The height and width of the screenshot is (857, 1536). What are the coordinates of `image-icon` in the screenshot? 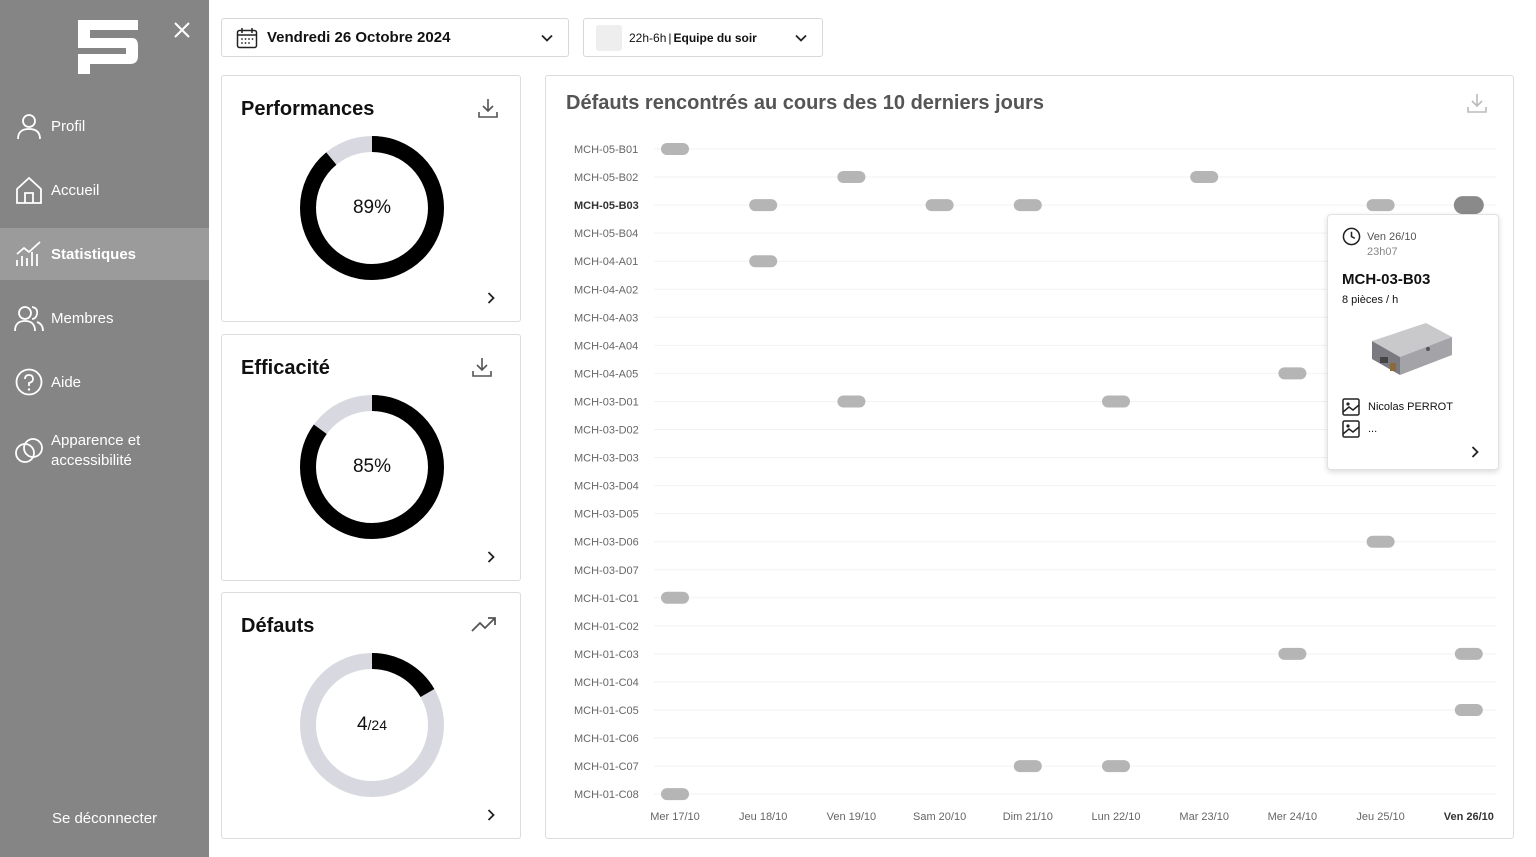 It's located at (1351, 429).